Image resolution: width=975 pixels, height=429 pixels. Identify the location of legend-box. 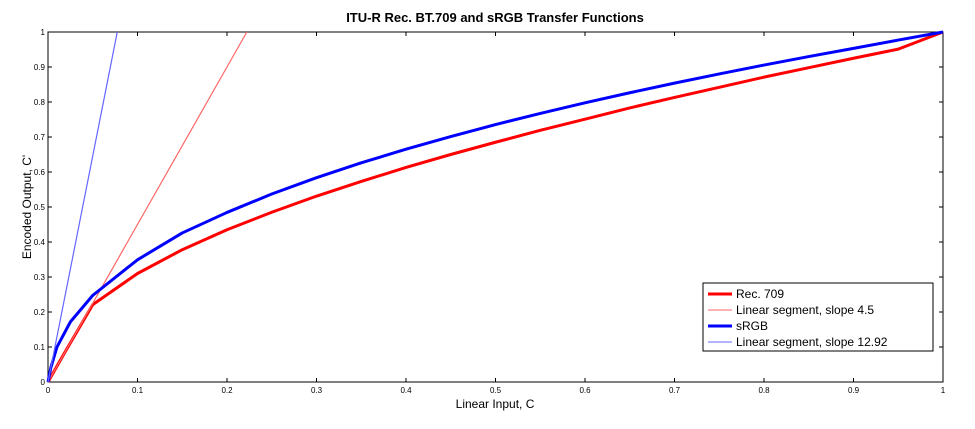
(818, 317).